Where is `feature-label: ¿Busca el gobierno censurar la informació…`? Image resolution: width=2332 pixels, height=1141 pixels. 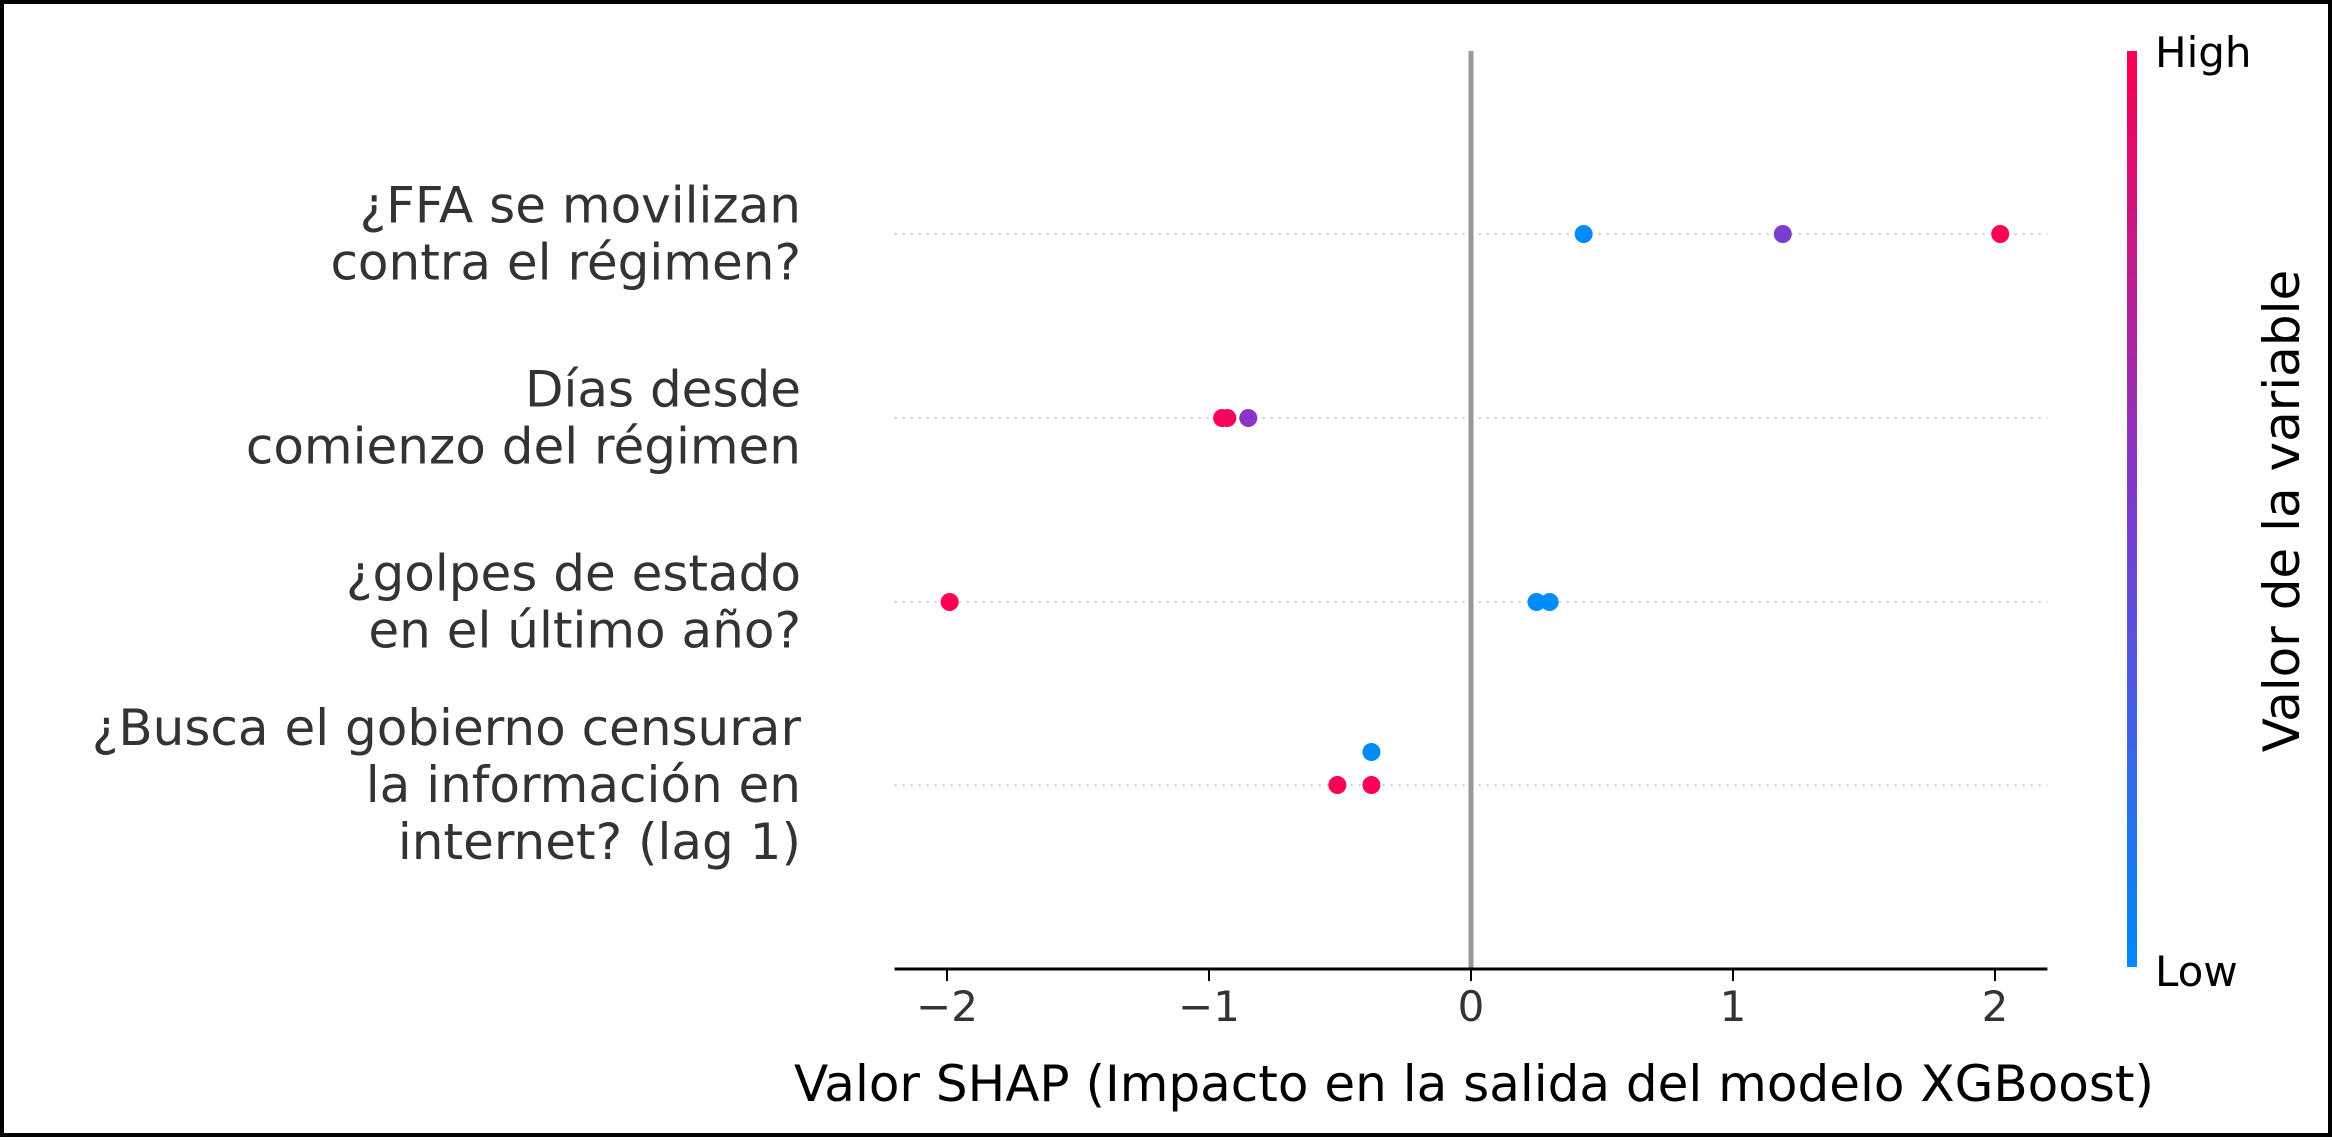
feature-label: ¿Busca el gobierno censurar la informació… is located at coordinates (447, 785).